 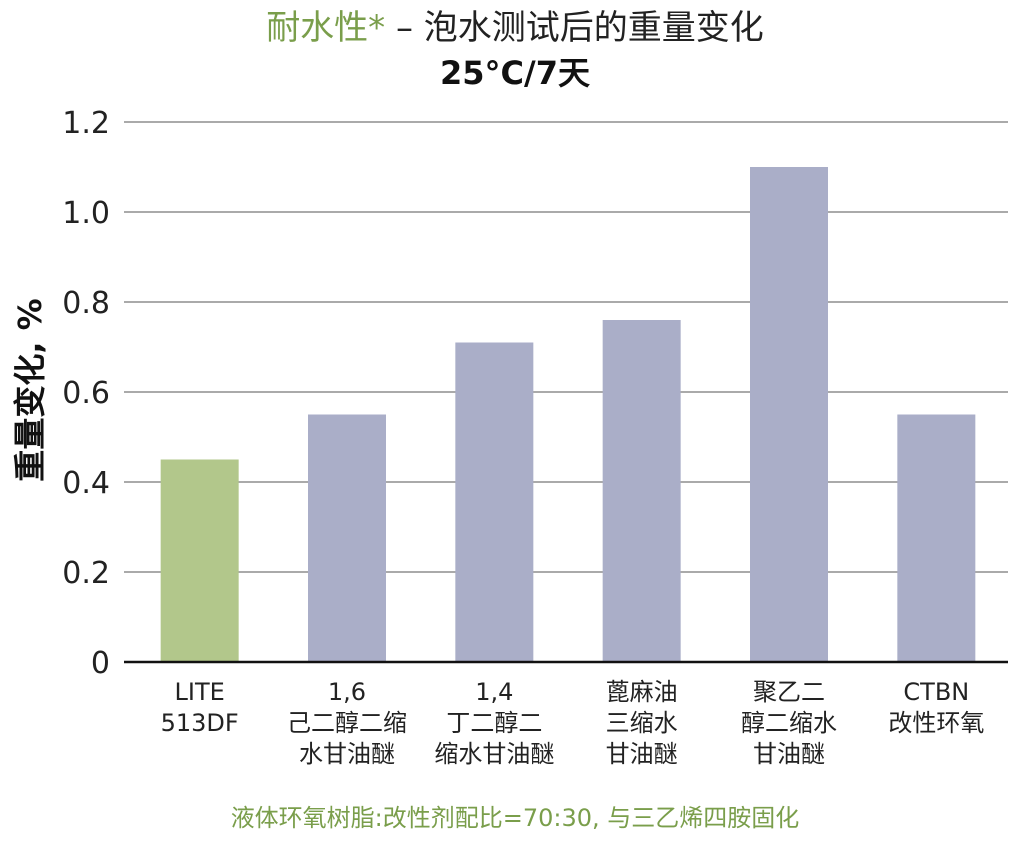 What do you see at coordinates (86, 573) in the screenshot?
I see `y-tick-label: 0.2` at bounding box center [86, 573].